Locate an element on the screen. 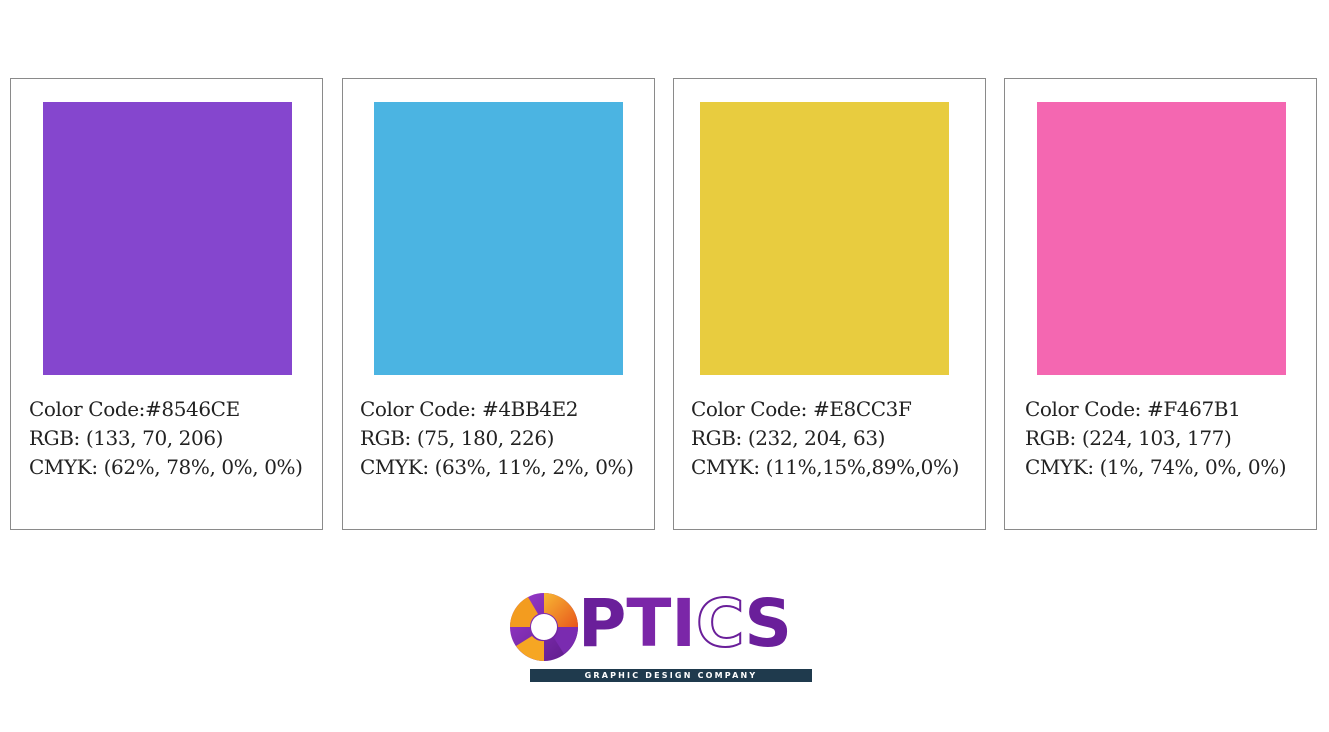 The image size is (1329, 732). cmyk-text: CMYK: (1%, 74%, 0%, 0%) is located at coordinates (1156, 467).